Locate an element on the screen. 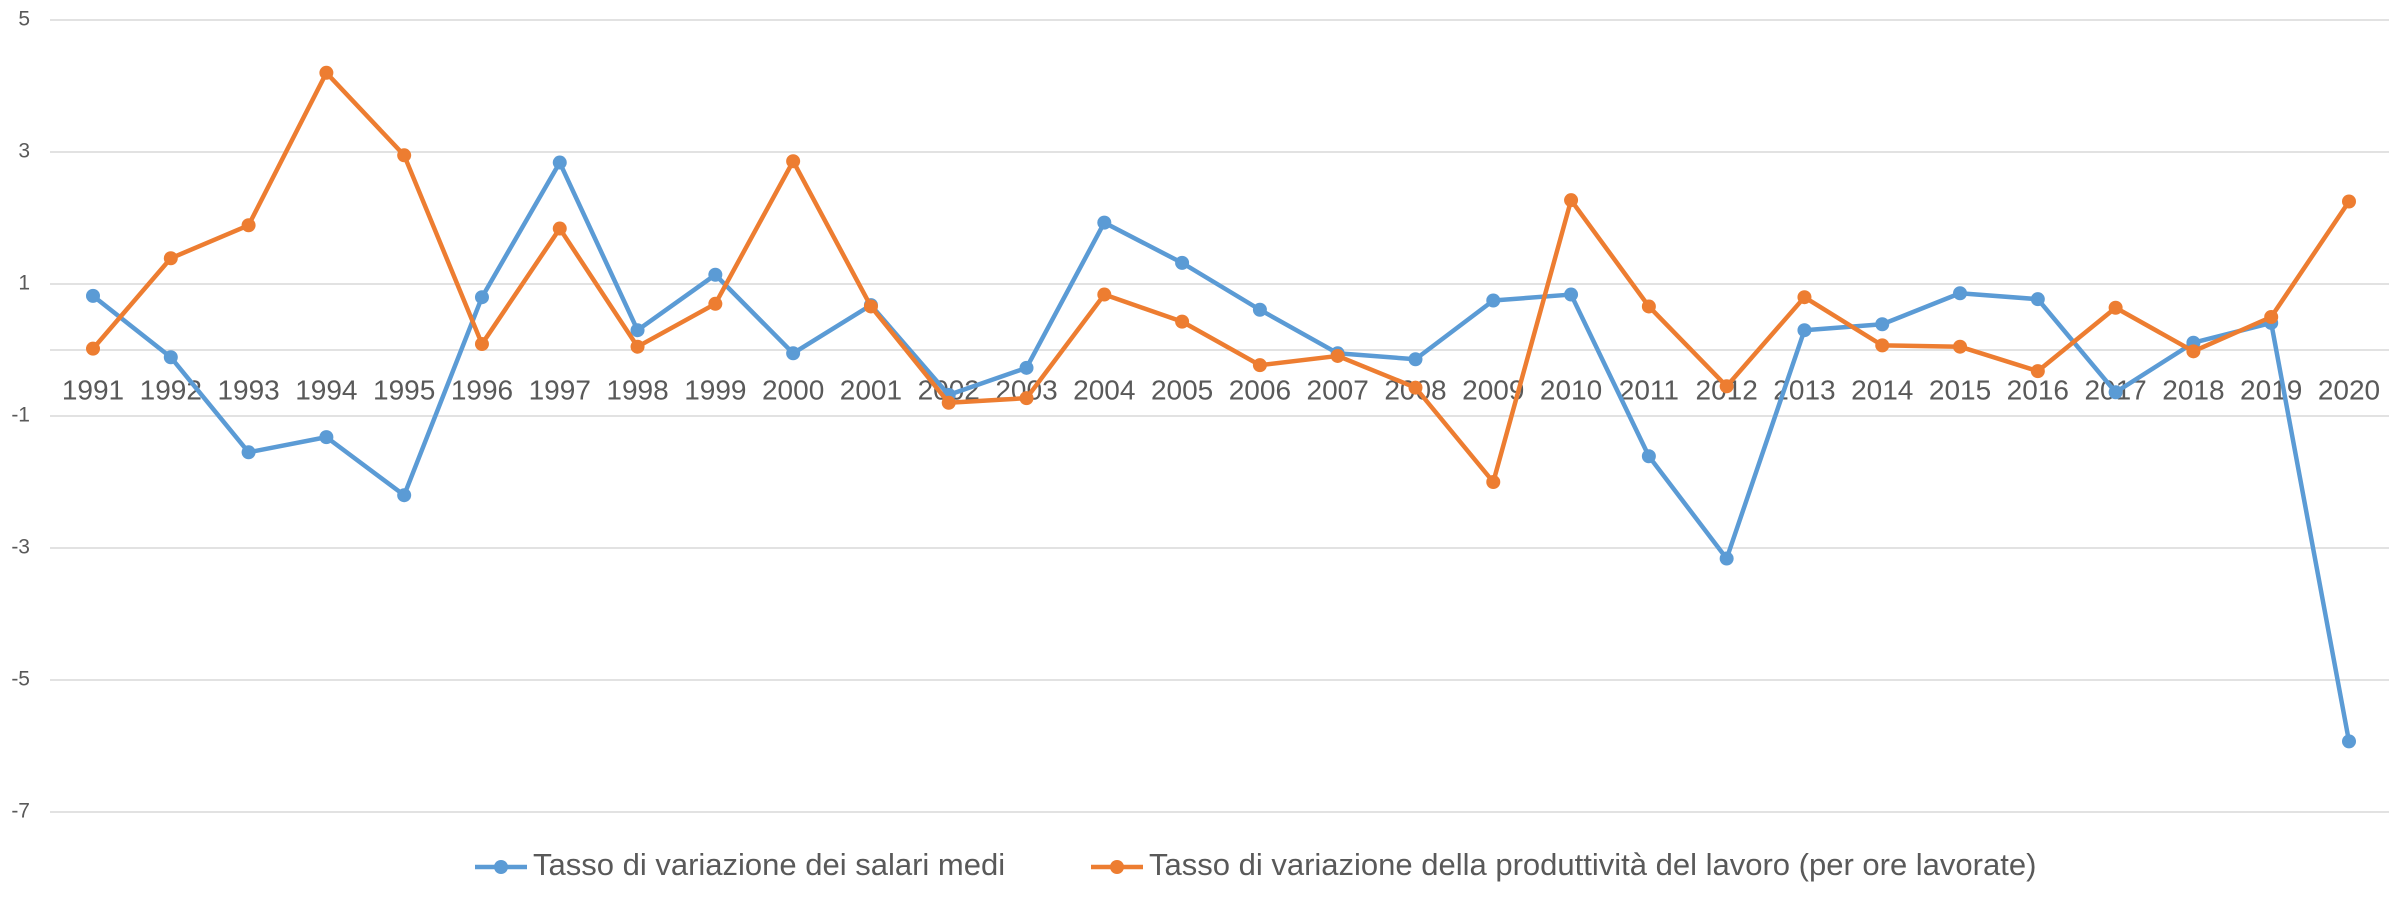 Image resolution: width=2389 pixels, height=899 pixels. x-tick-label: 1997 is located at coordinates (560, 389).